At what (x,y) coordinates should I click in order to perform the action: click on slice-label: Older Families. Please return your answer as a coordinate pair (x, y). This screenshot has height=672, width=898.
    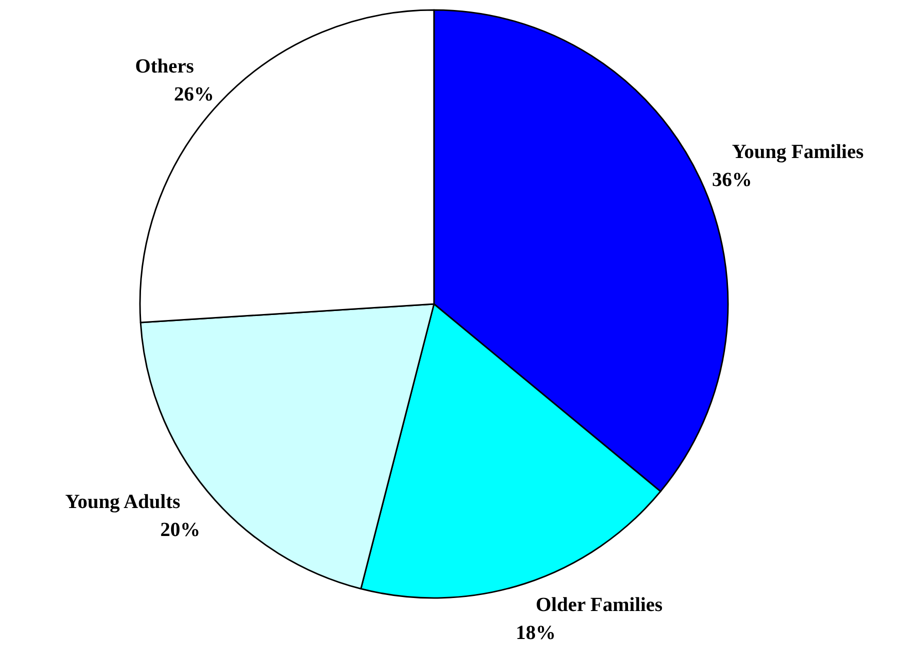
    Looking at the image, I should click on (599, 605).